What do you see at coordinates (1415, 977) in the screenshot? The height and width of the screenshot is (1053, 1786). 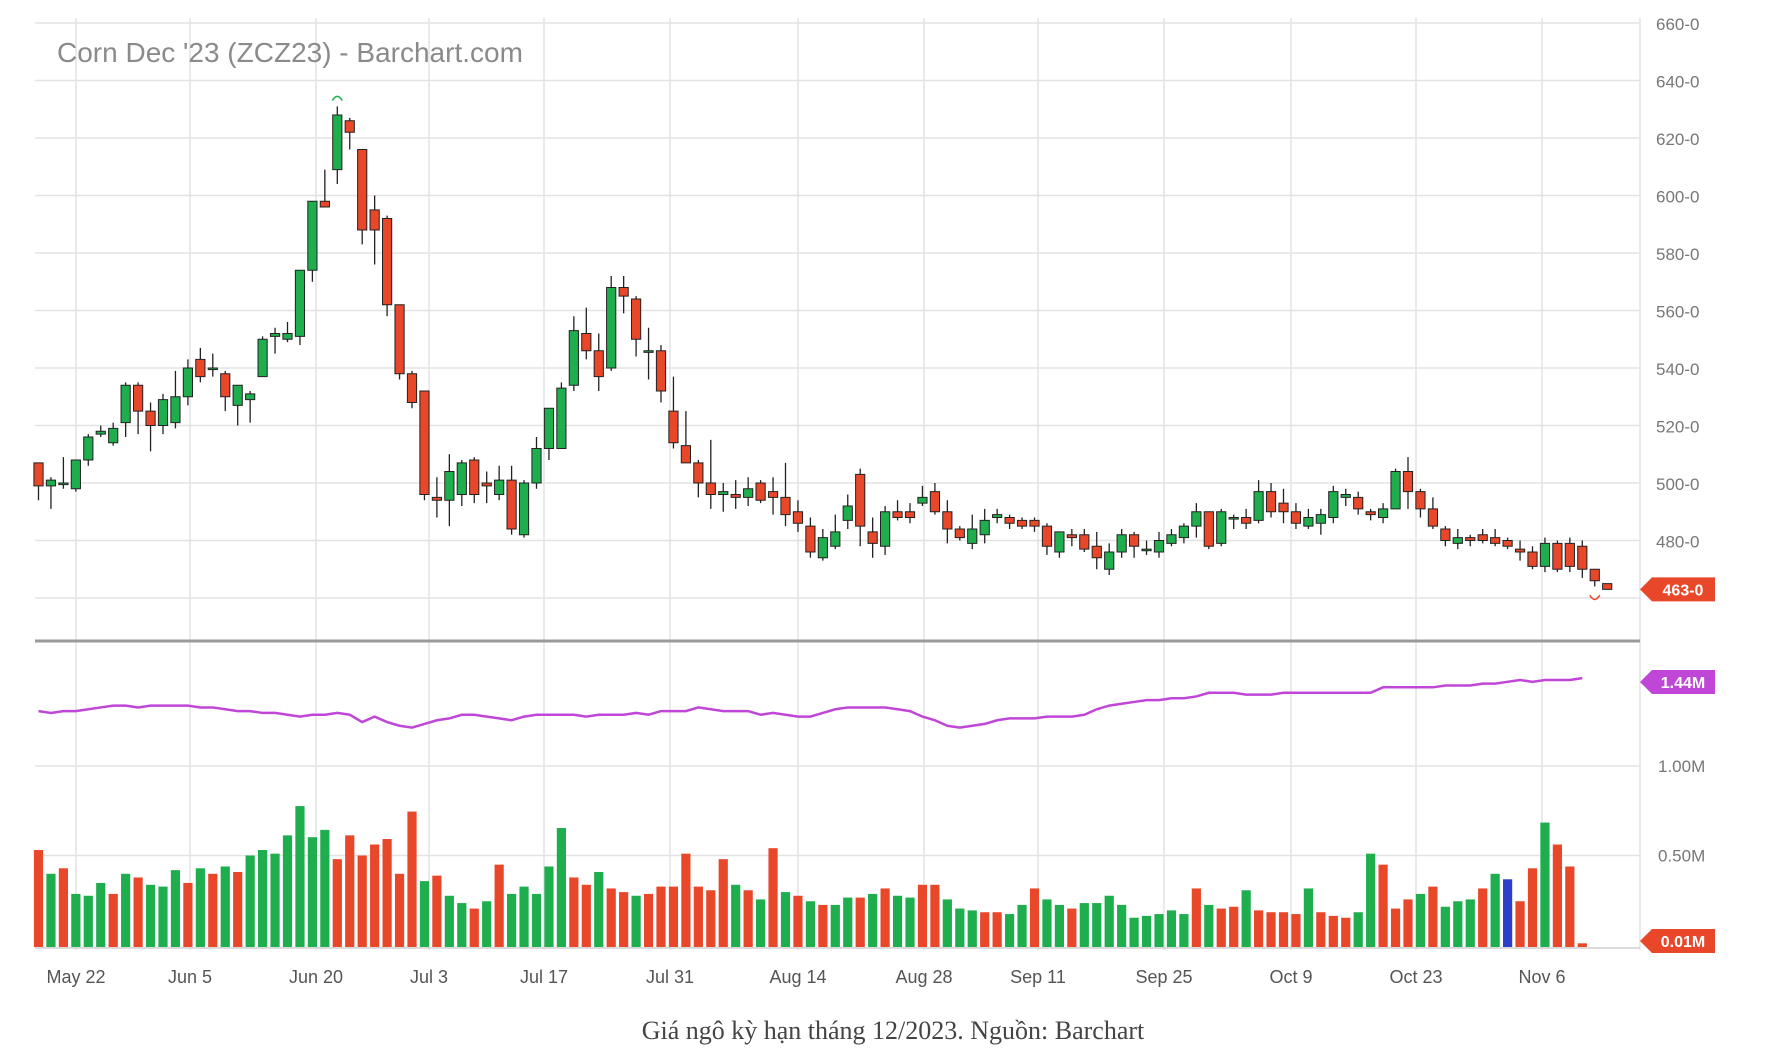 I see `date-tick-label: Oct 23` at bounding box center [1415, 977].